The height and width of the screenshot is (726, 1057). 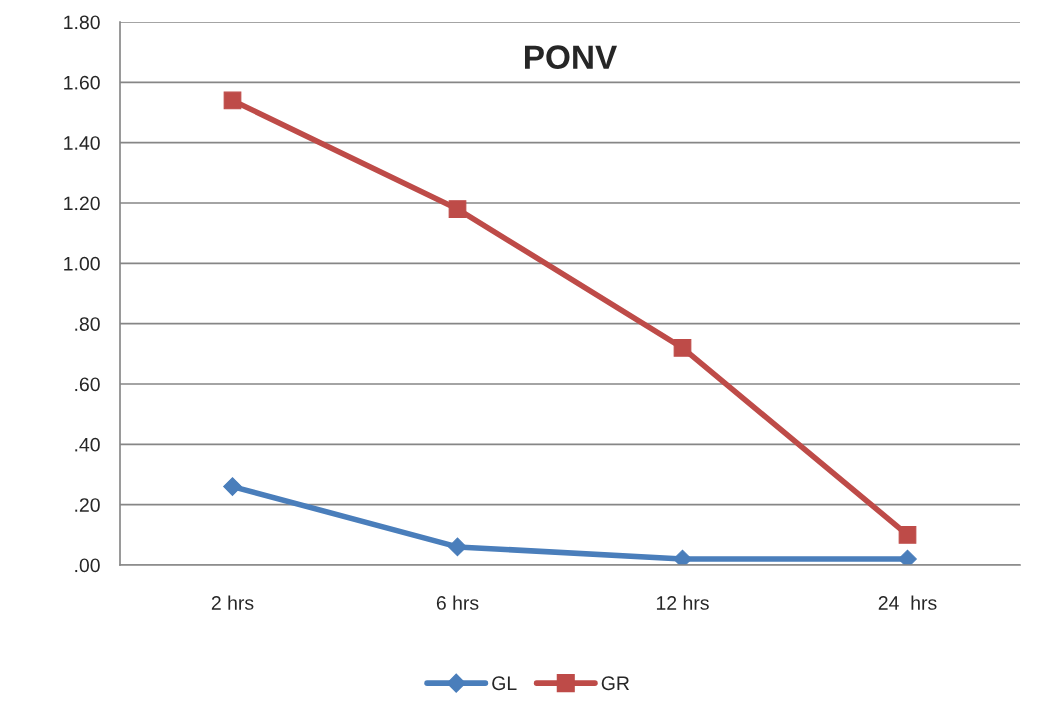 I want to click on x-tick-label: 24 hrs, so click(x=907, y=602).